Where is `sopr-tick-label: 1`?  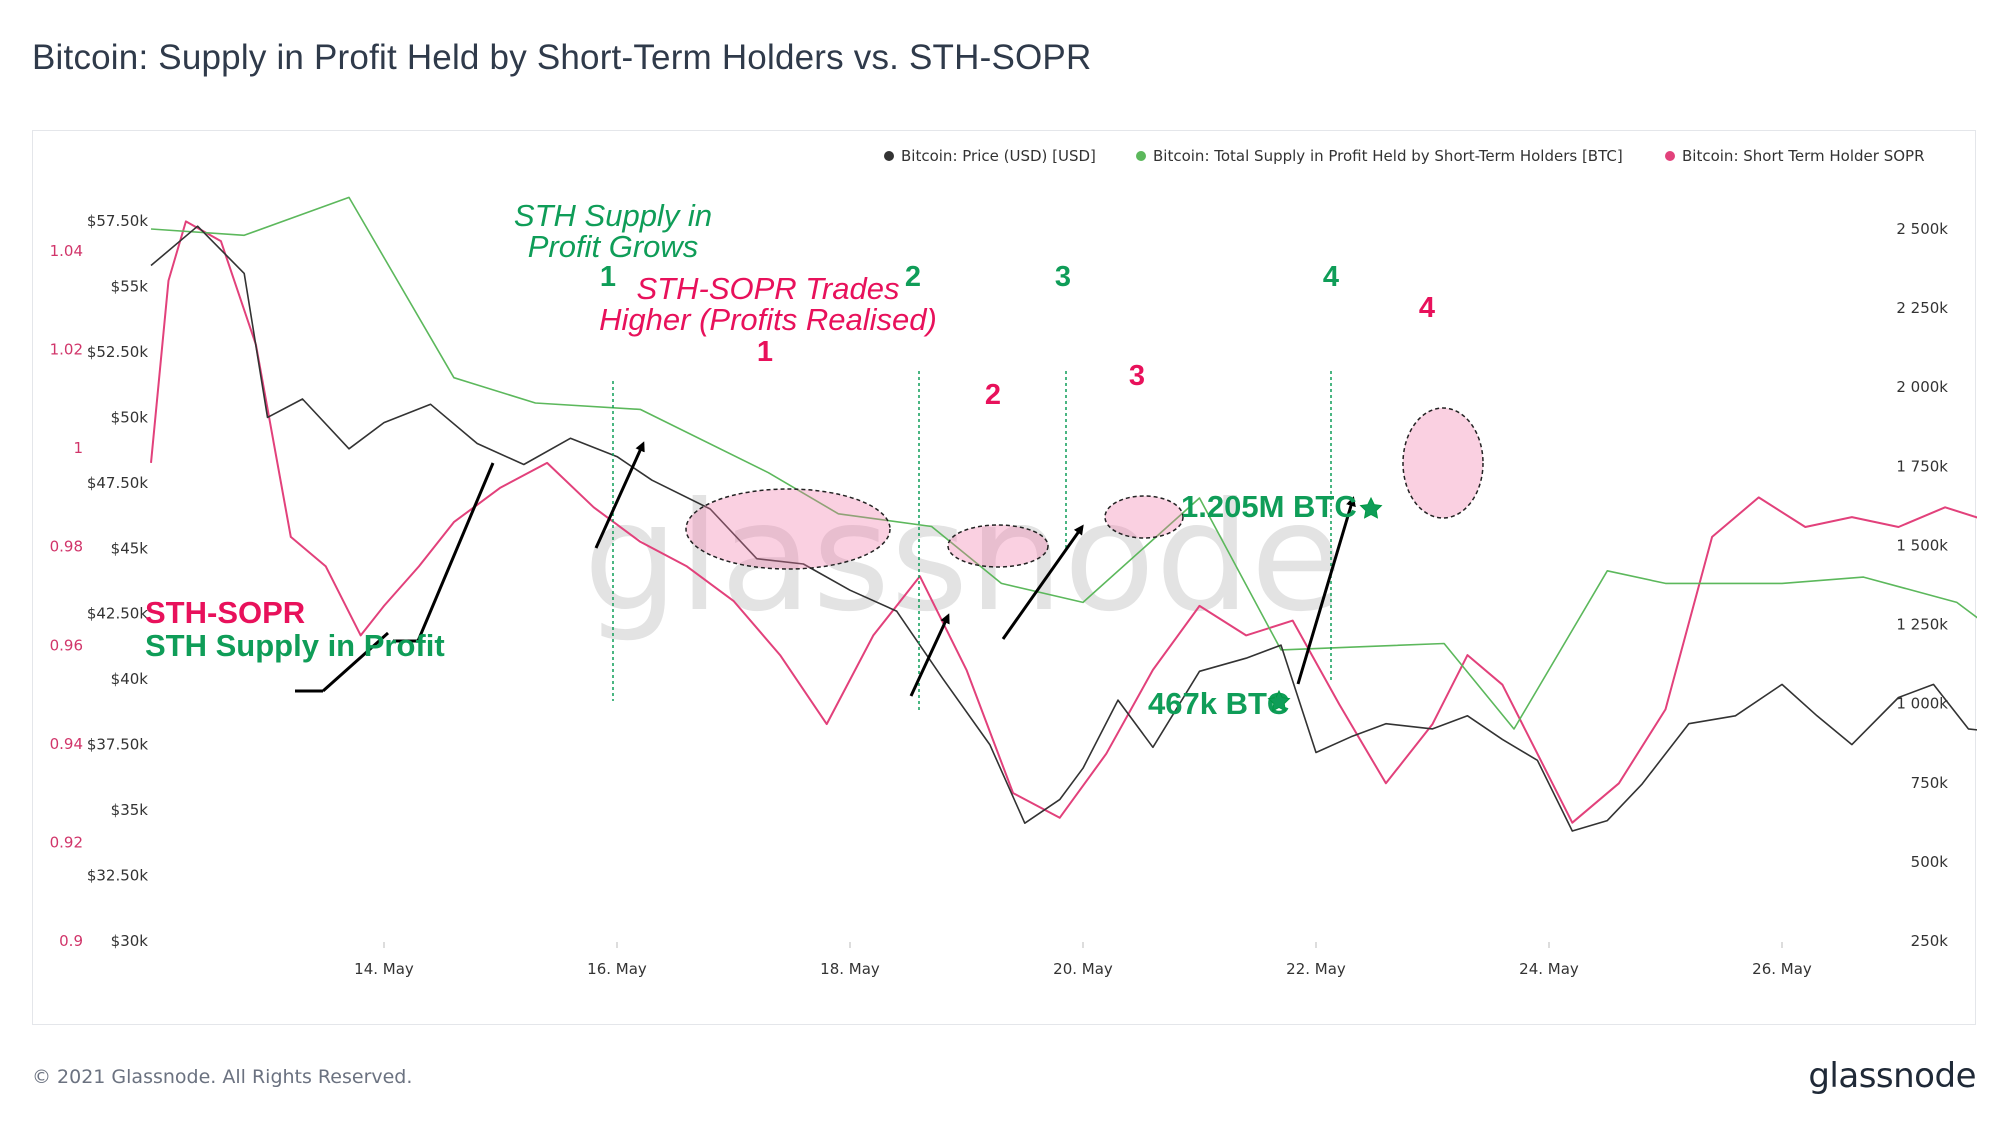 sopr-tick-label: 1 is located at coordinates (78, 448).